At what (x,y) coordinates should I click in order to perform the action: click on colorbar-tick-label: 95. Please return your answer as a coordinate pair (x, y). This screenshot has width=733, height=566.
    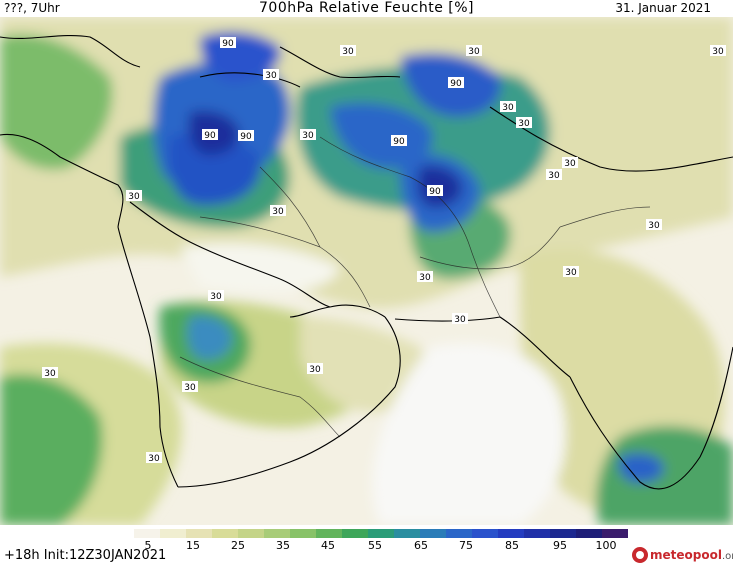
    Looking at the image, I should click on (560, 545).